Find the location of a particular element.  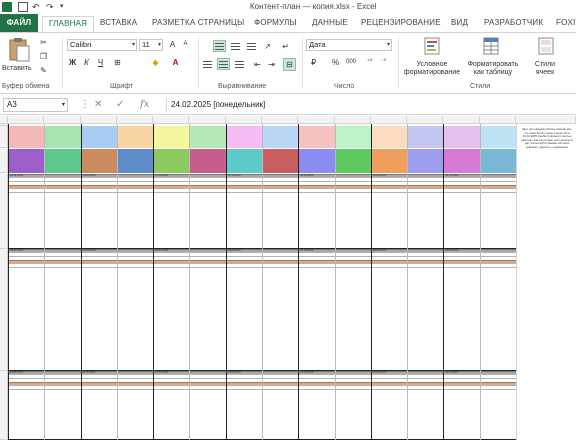

align-center-icon is located at coordinates (223, 64).